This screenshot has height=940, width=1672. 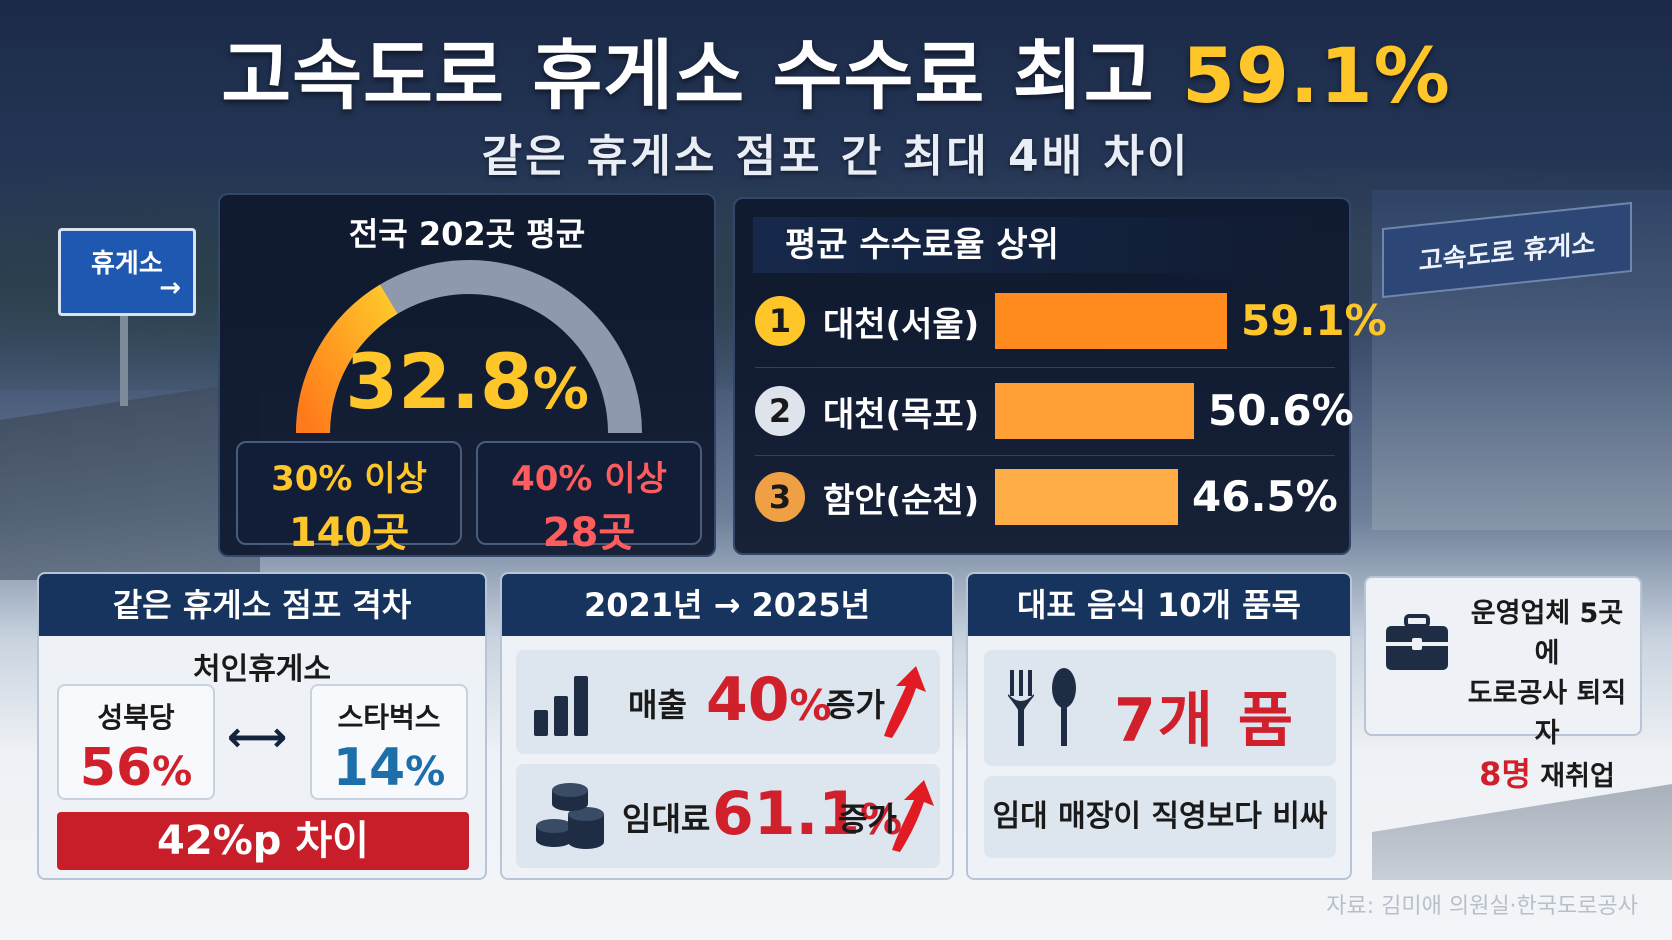 I want to click on over-40-box: 40% 이상 28곳, so click(x=589, y=498).